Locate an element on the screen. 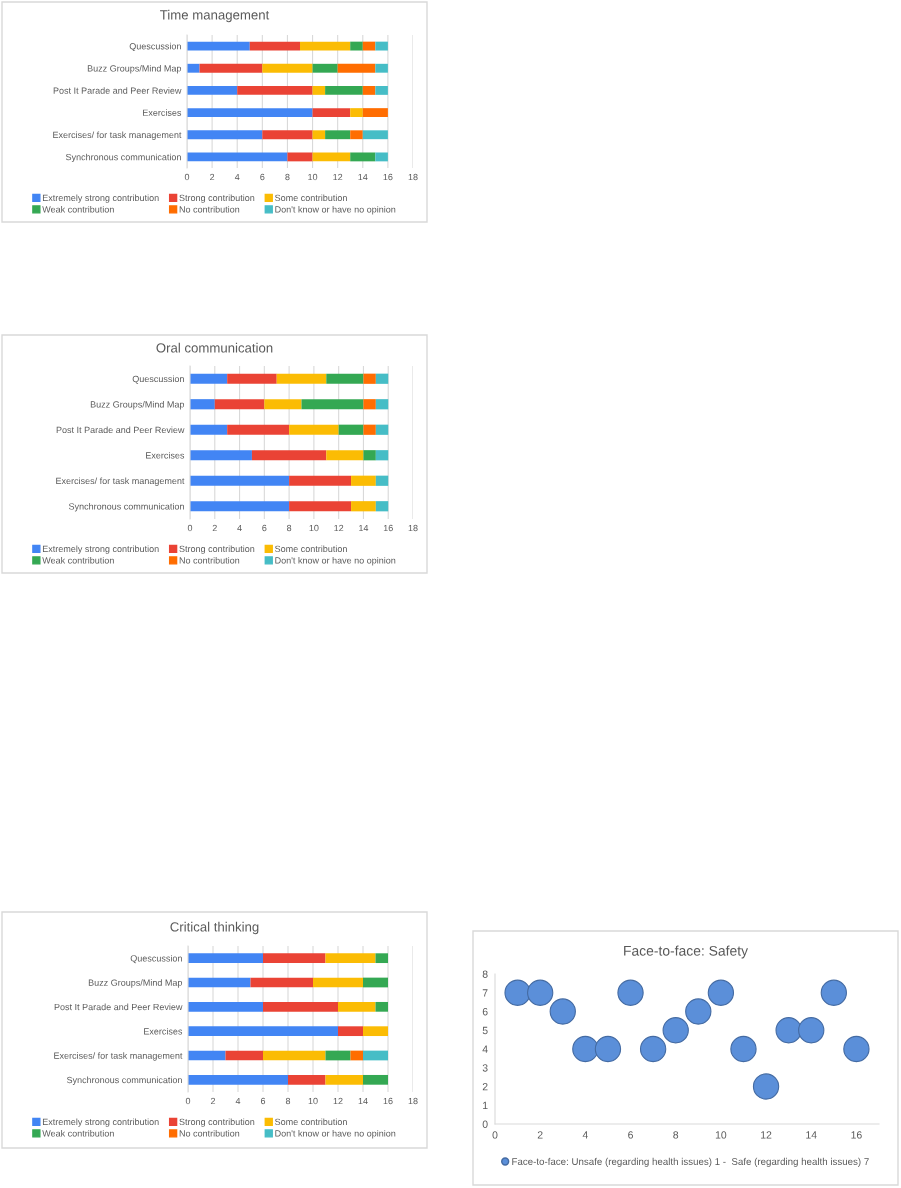  x-tick-label: 4 is located at coordinates (237, 177).